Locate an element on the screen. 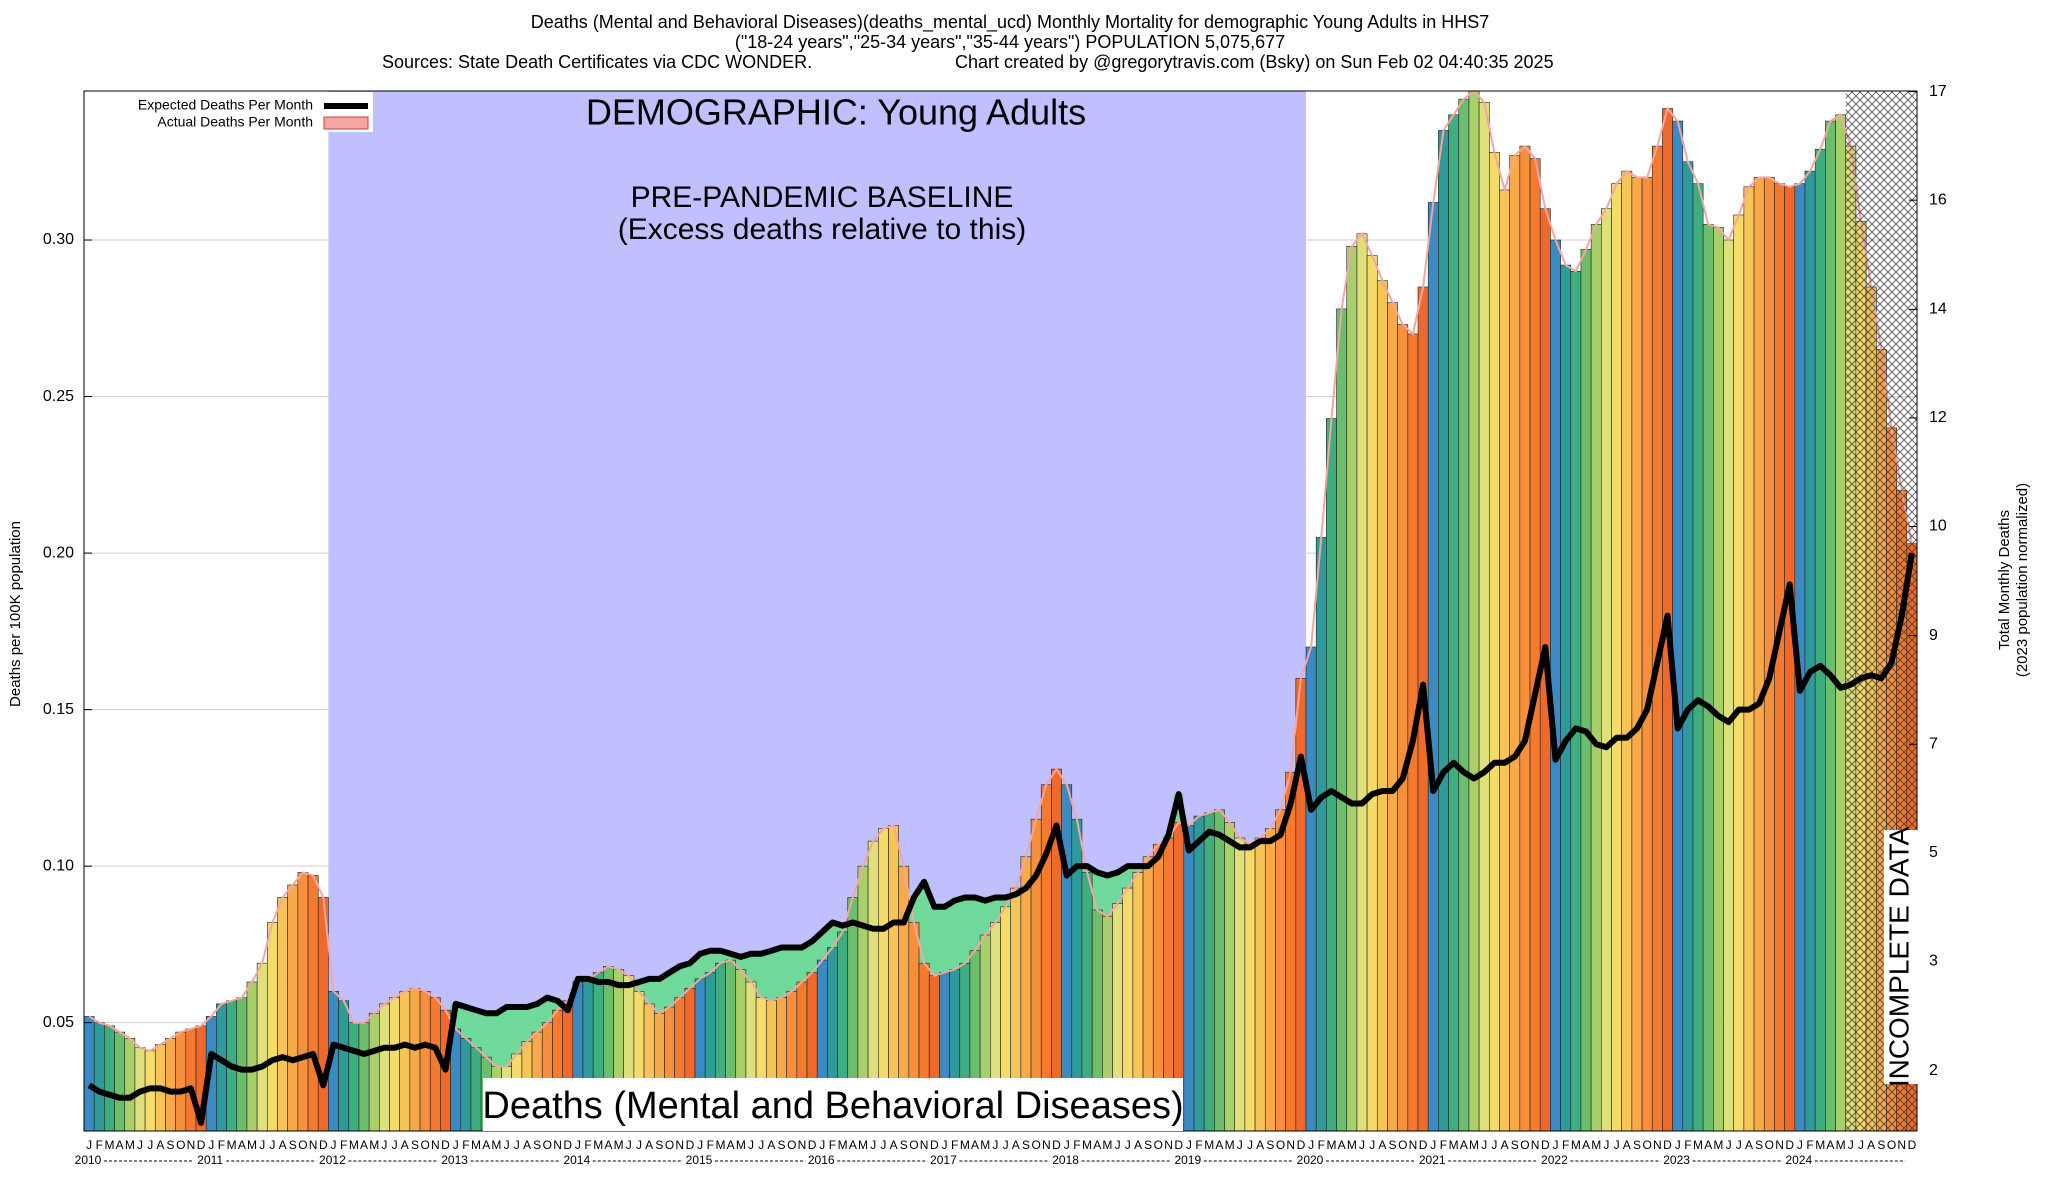 This screenshot has height=1200, width=2048. year-label: 2023 is located at coordinates (1676, 1160).